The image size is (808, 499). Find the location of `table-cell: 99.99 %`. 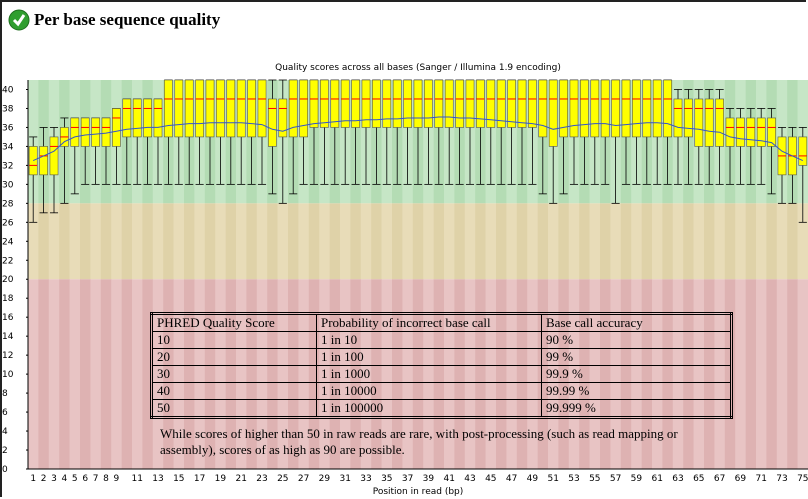

table-cell: 99.99 % is located at coordinates (636, 391).